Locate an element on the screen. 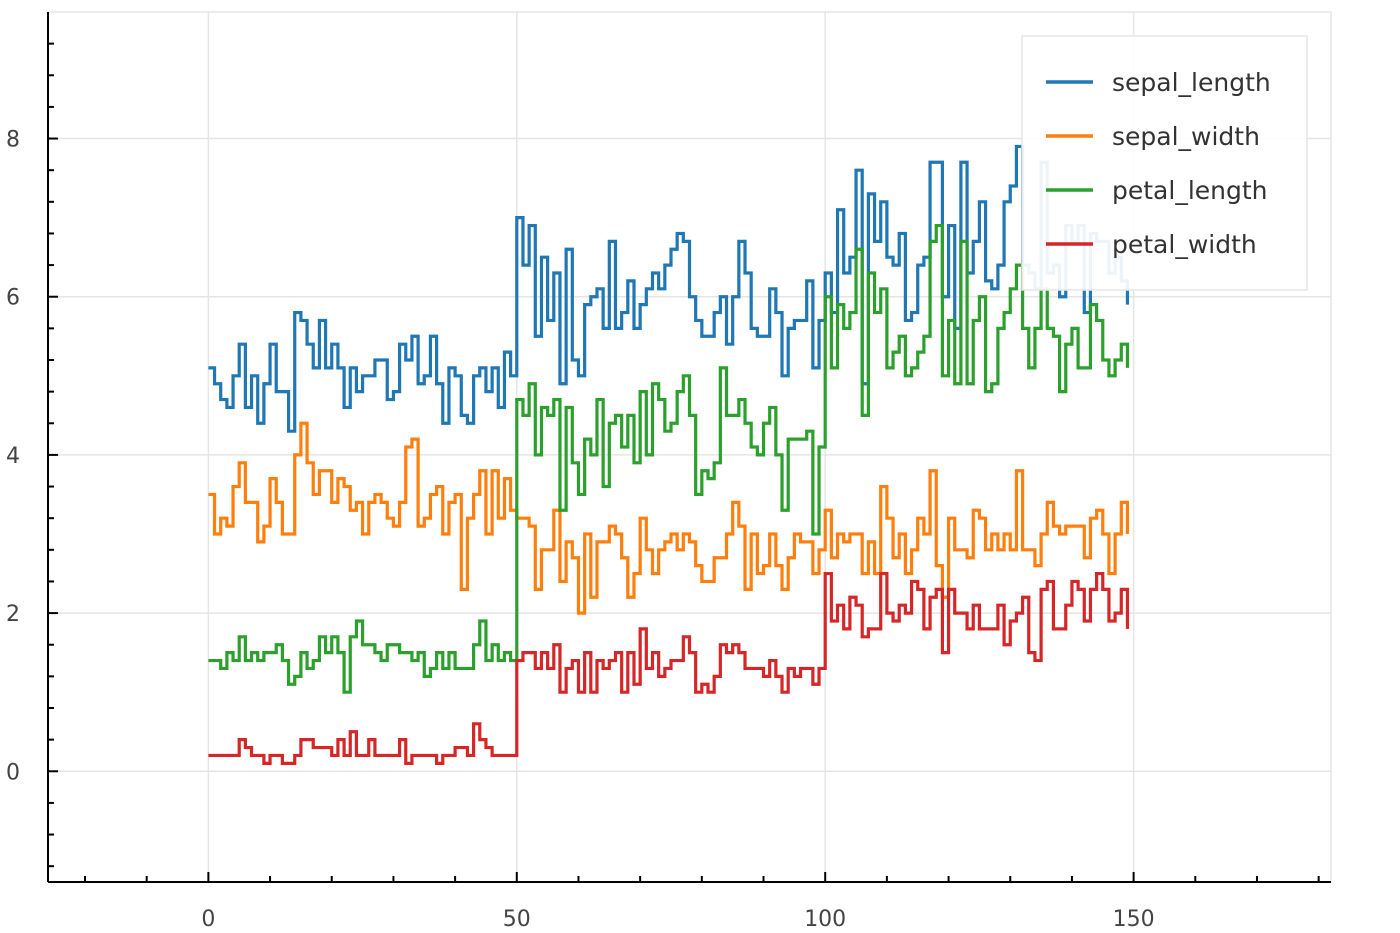 The height and width of the screenshot is (933, 1400). legend-label-petal-length: petal_length is located at coordinates (1190, 190).